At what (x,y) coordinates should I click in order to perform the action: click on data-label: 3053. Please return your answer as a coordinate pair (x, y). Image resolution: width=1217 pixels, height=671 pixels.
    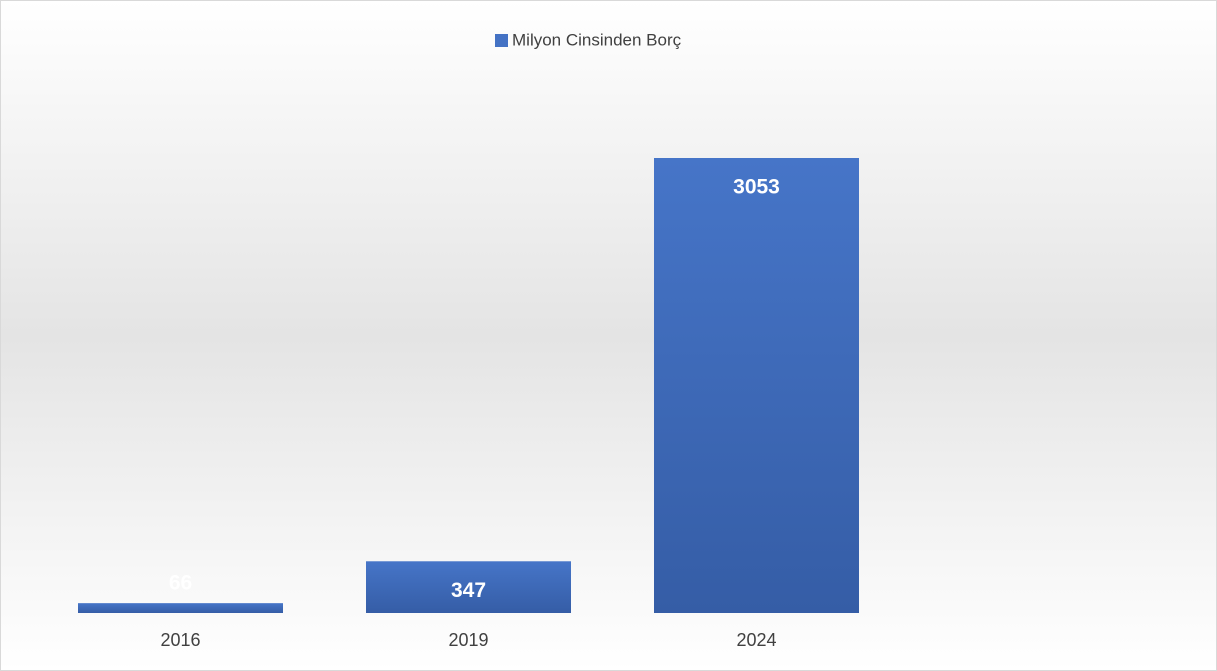
    Looking at the image, I should click on (756, 187).